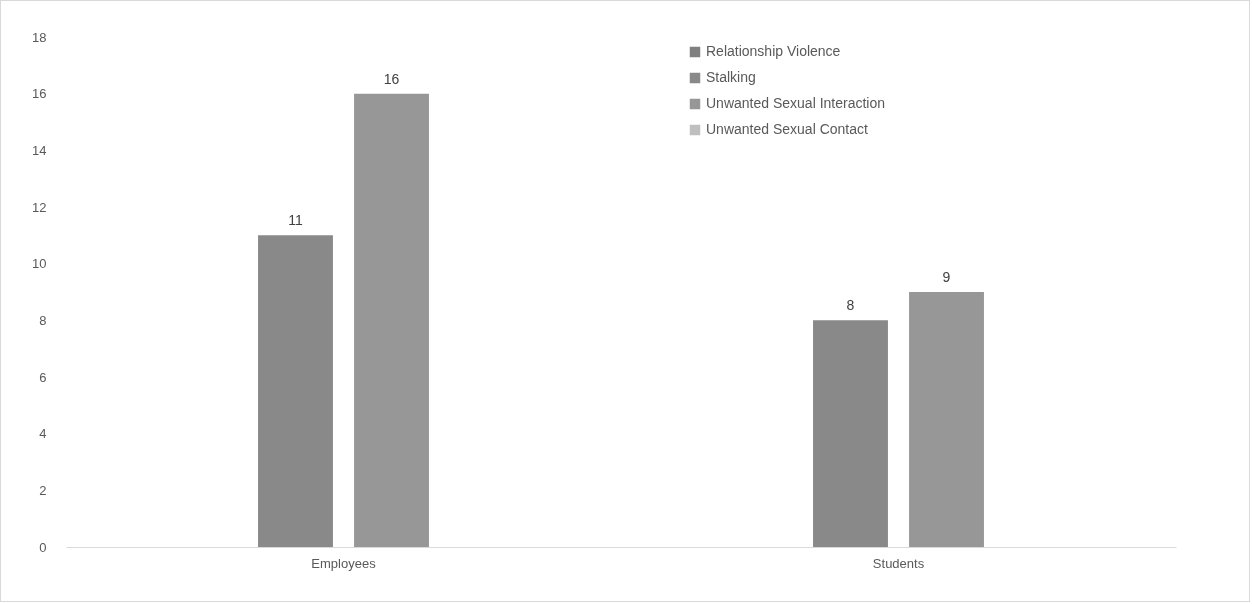  What do you see at coordinates (43, 547) in the screenshot?
I see `y-tick-label: 0` at bounding box center [43, 547].